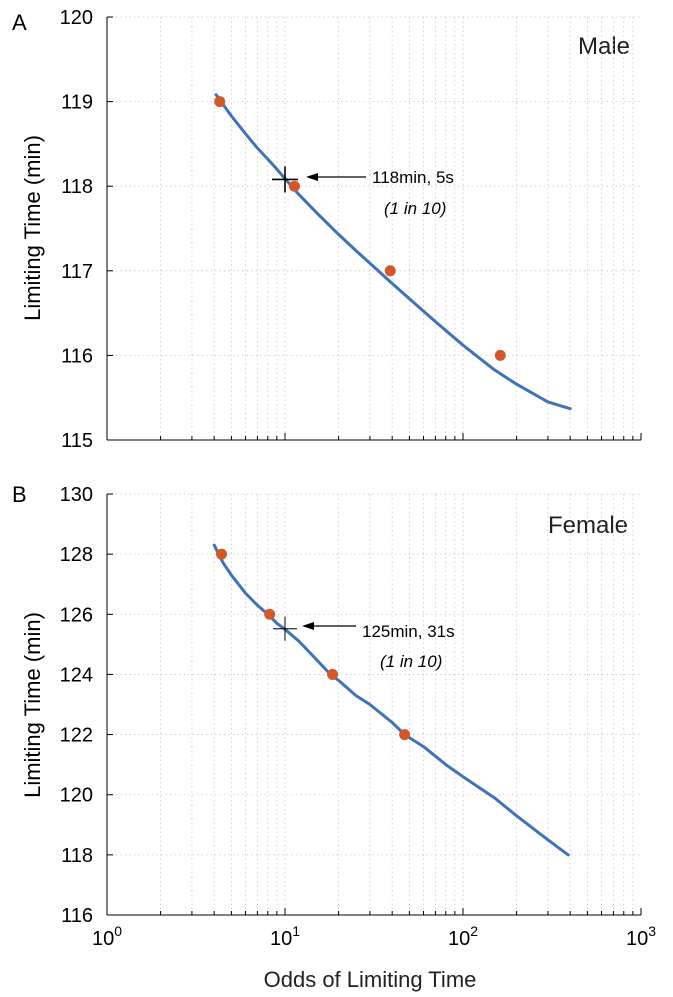  What do you see at coordinates (76, 615) in the screenshot?
I see `y-tick-label: 126` at bounding box center [76, 615].